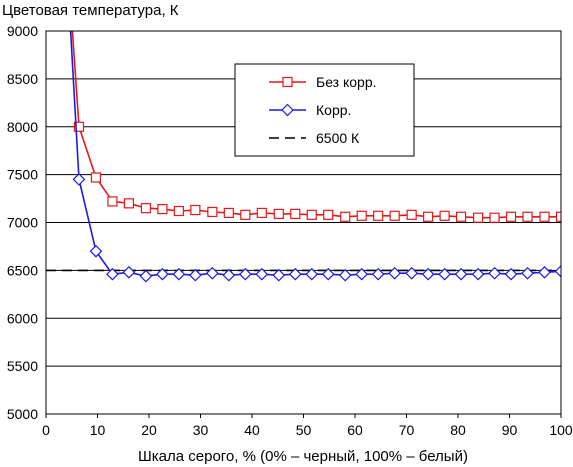 The image size is (573, 467). I want to click on y-tick-label: 7000, so click(22, 223).